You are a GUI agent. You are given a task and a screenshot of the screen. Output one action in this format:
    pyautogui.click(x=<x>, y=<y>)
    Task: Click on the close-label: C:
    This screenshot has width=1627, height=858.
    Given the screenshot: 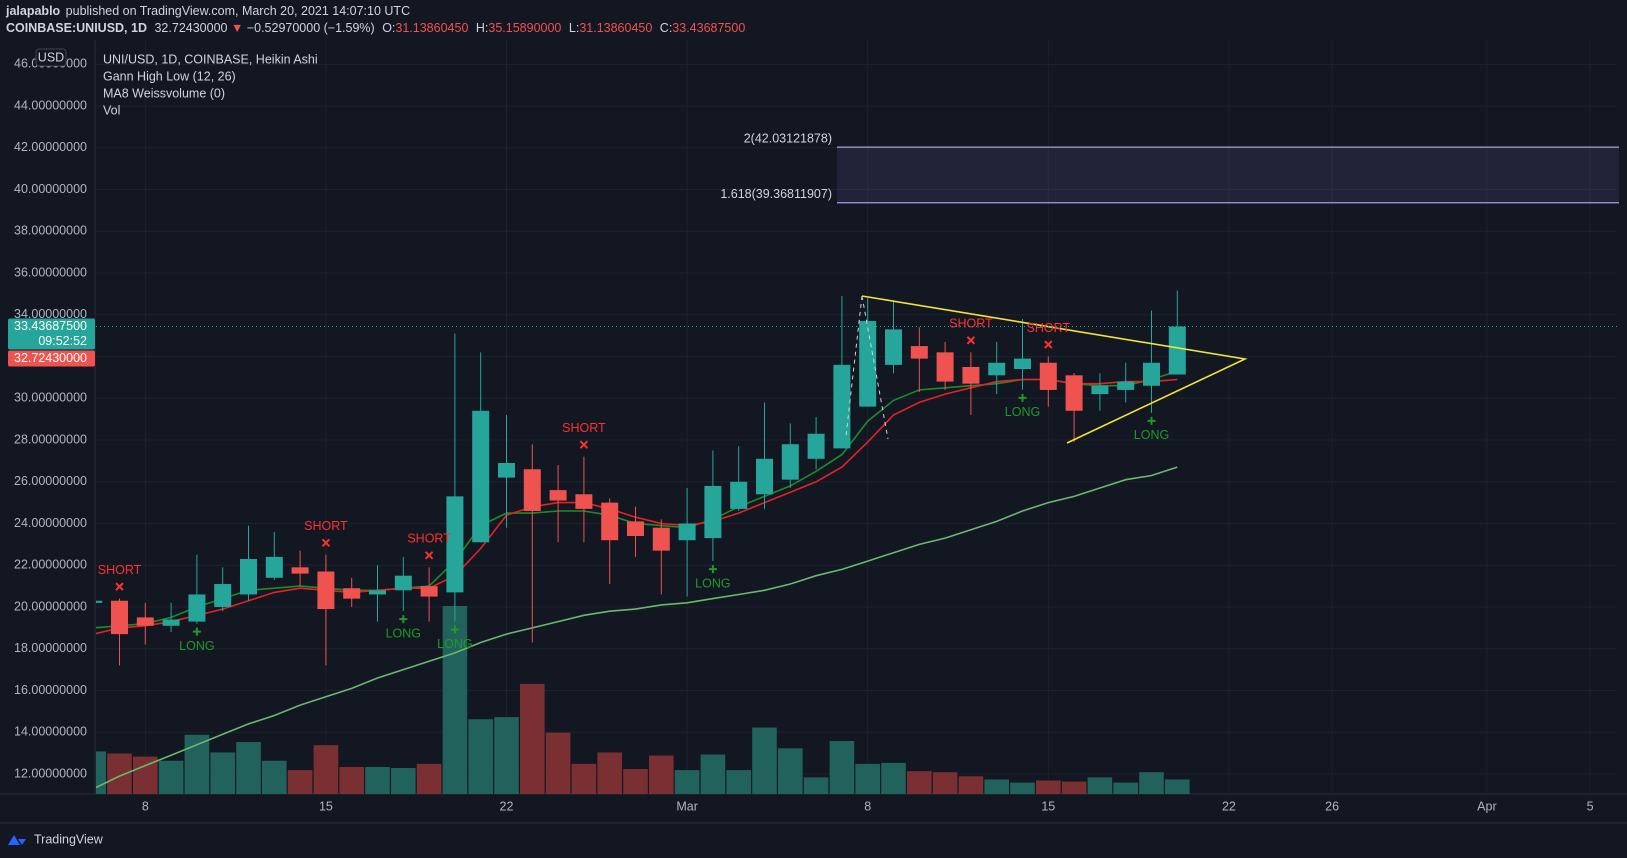 What is the action you would take?
    pyautogui.click(x=666, y=28)
    